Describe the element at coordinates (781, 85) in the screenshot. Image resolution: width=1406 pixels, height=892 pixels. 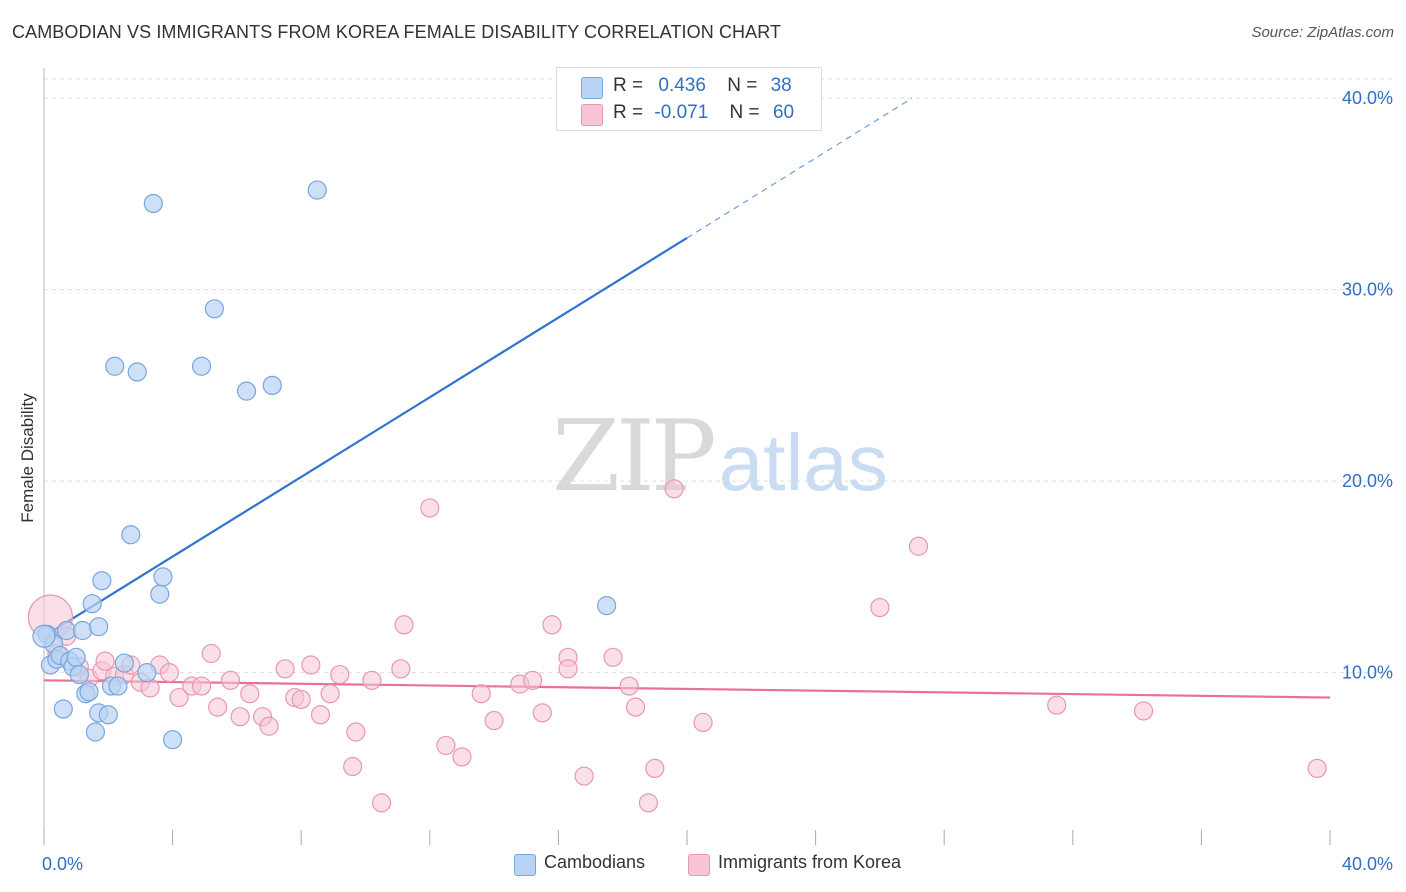
I see `legend-n-value: 38` at that location.